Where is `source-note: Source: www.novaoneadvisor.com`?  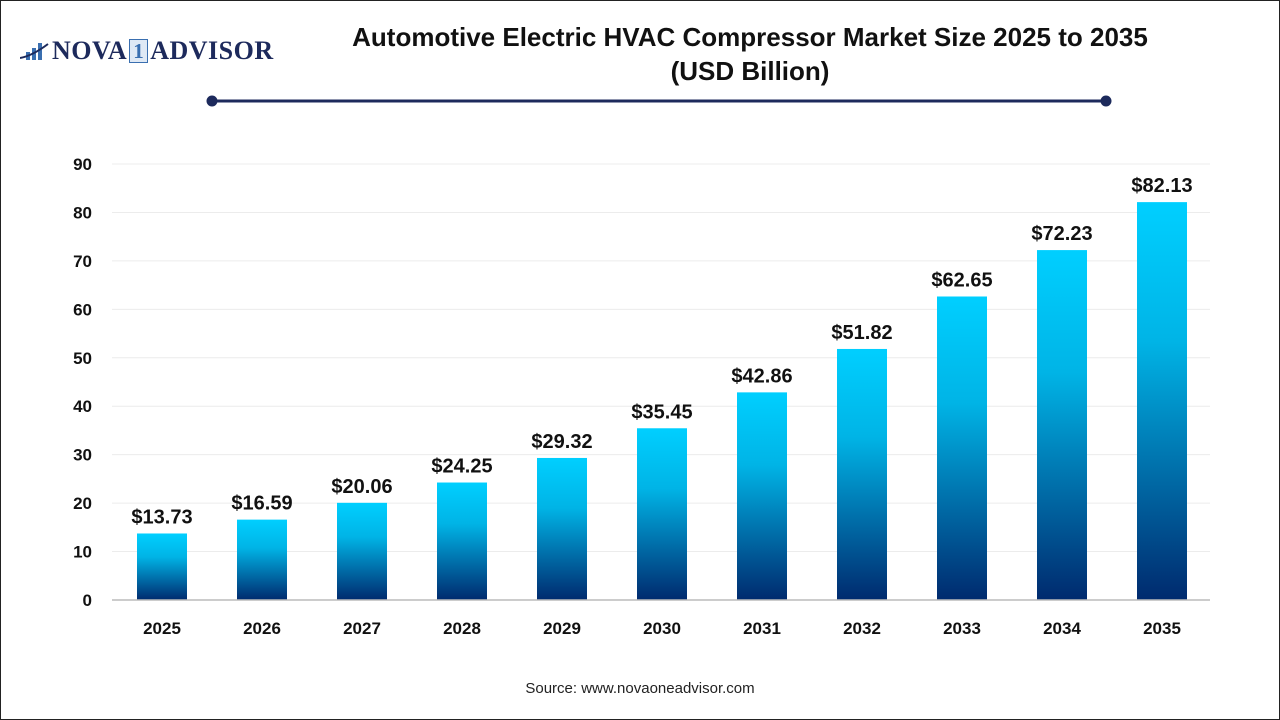
source-note: Source: www.novaoneadvisor.com is located at coordinates (640, 688).